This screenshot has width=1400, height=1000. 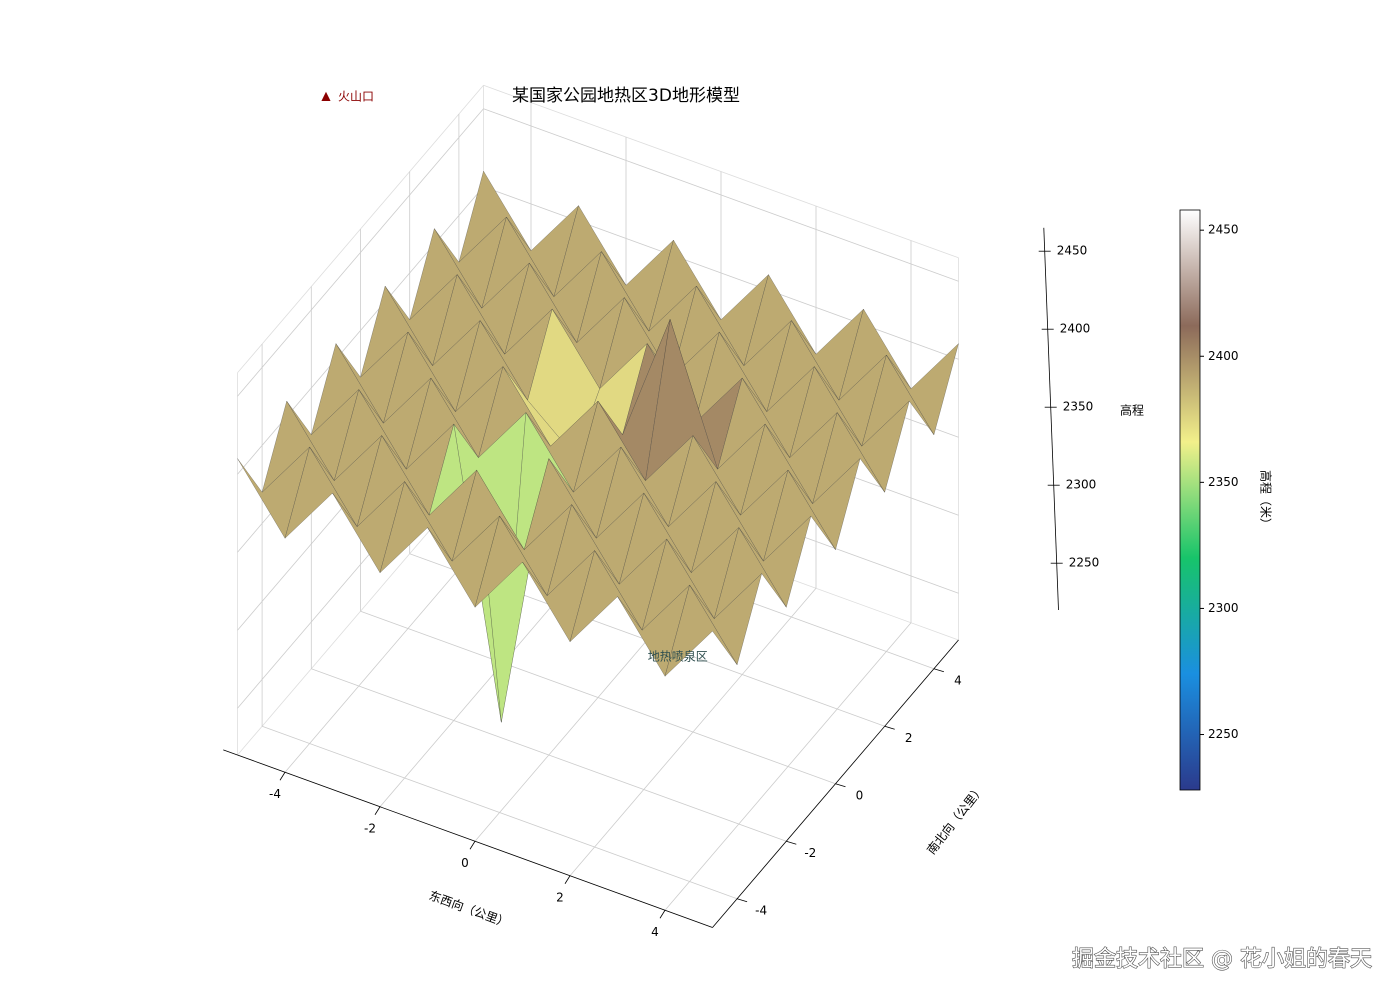 What do you see at coordinates (860, 795) in the screenshot?
I see `y-tick-label: 0` at bounding box center [860, 795].